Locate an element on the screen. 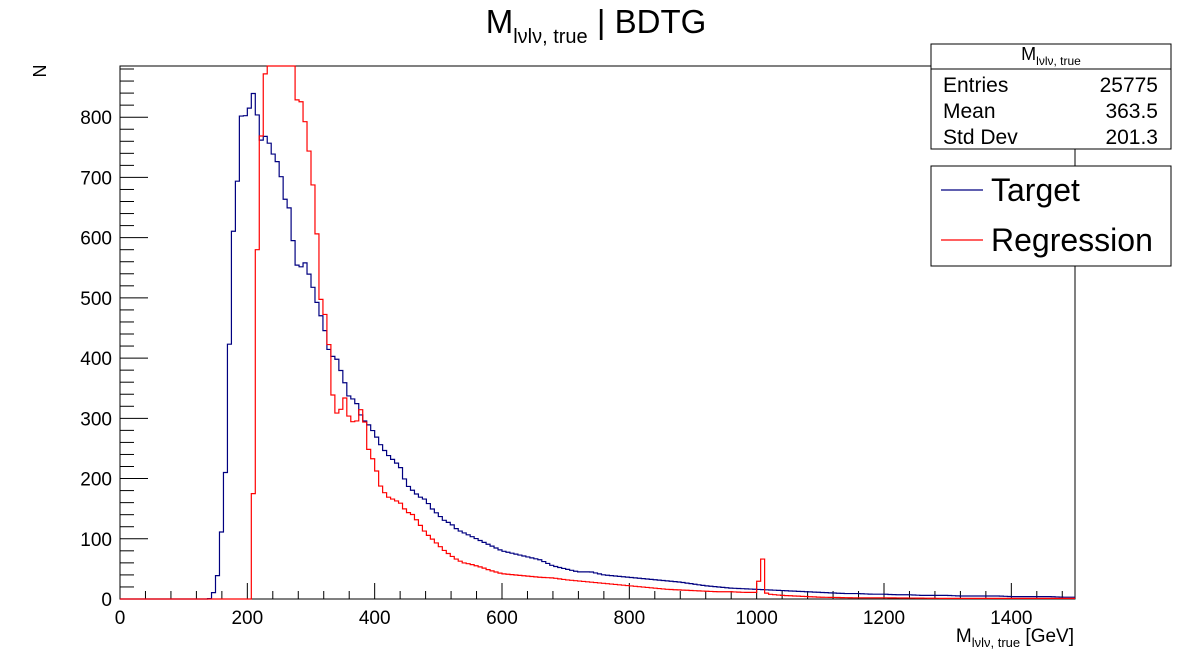  x-tick-label: 400 is located at coordinates (375, 618).